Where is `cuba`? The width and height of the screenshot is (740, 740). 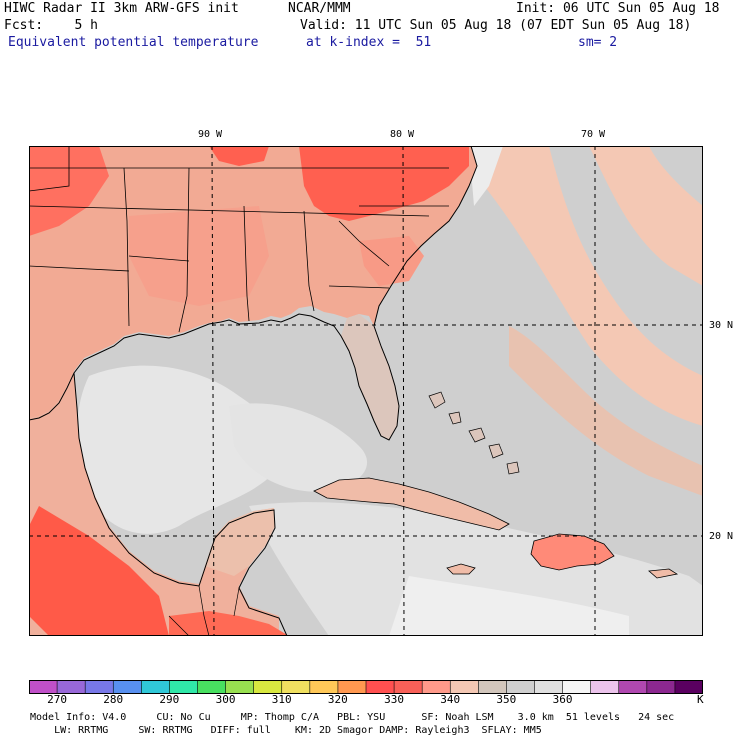
cuba is located at coordinates (411, 504).